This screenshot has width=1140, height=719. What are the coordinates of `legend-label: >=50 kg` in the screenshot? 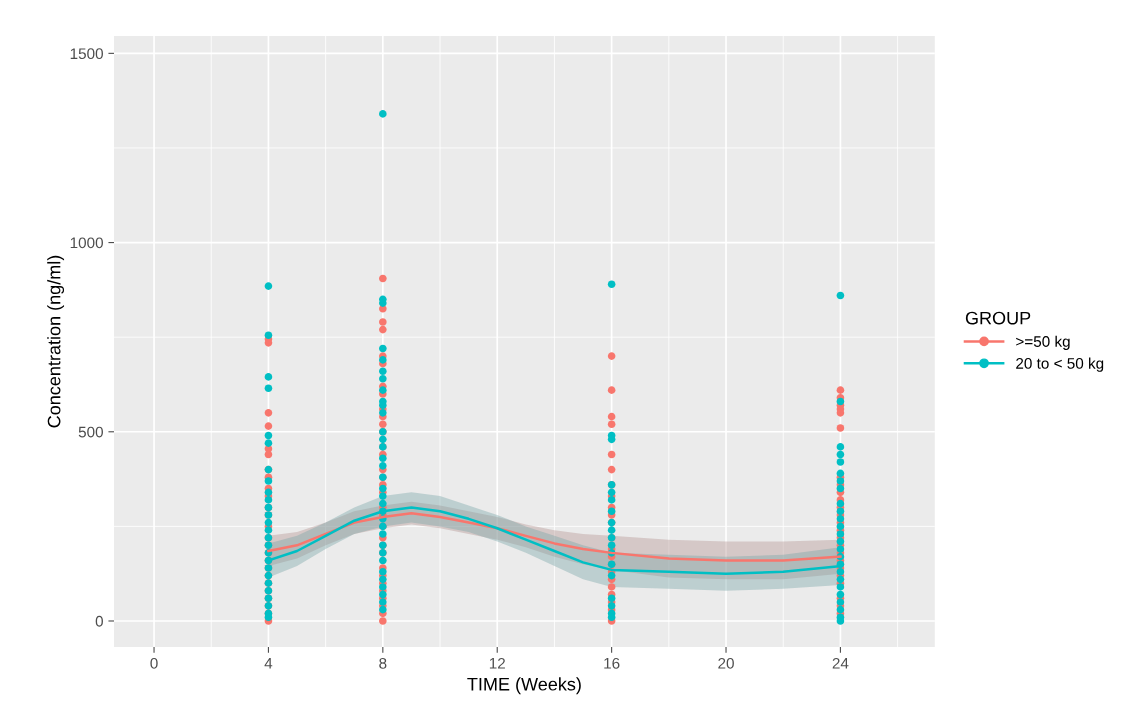 It's located at (1043, 342).